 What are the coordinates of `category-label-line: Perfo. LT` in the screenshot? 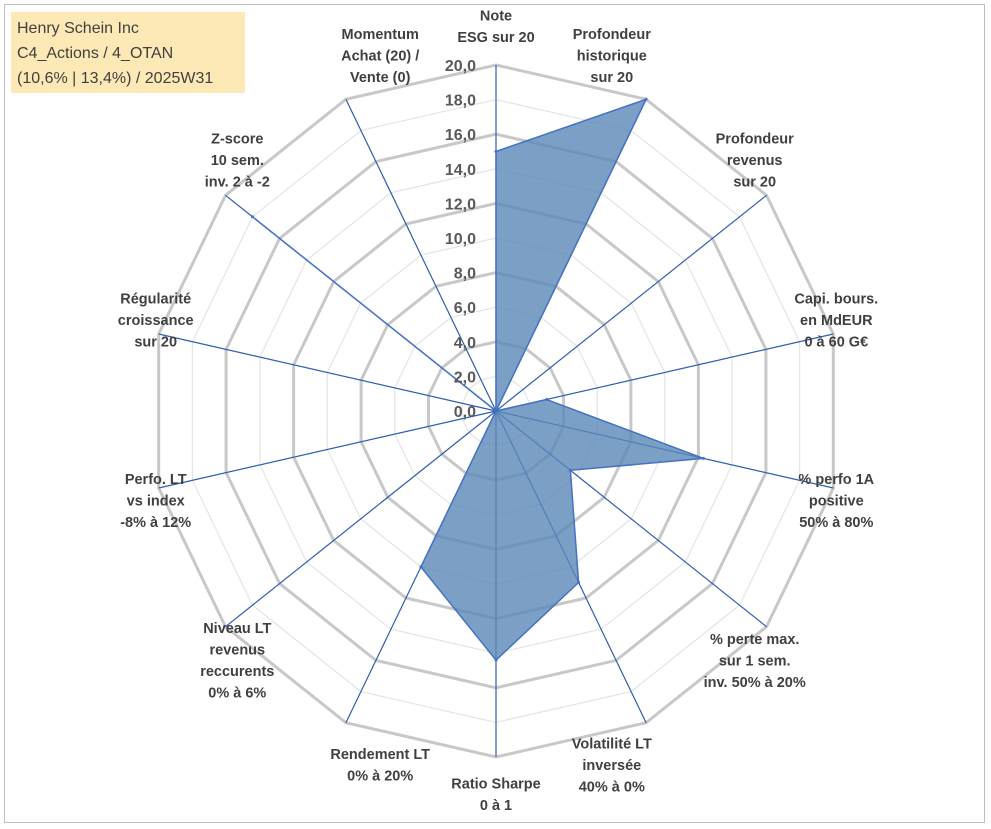 It's located at (156, 480).